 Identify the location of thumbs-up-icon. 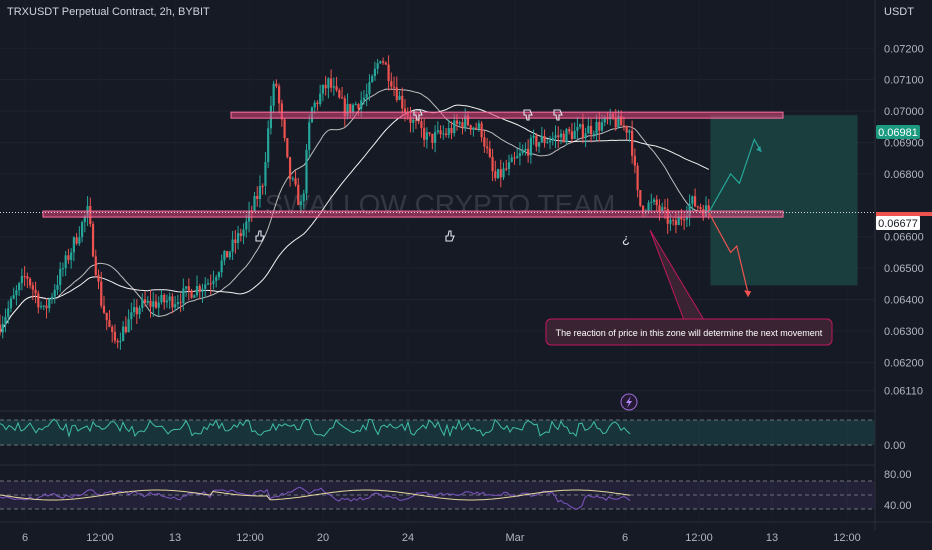
(450, 236).